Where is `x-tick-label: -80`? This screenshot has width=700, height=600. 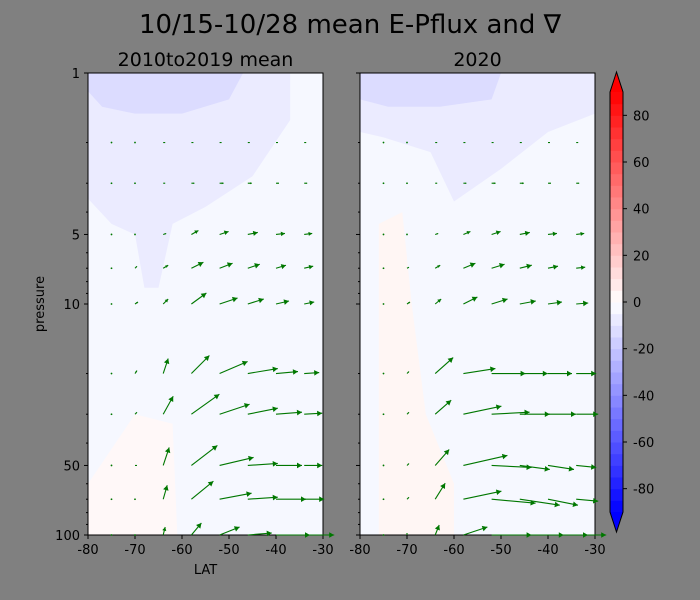 x-tick-label: -80 is located at coordinates (359, 550).